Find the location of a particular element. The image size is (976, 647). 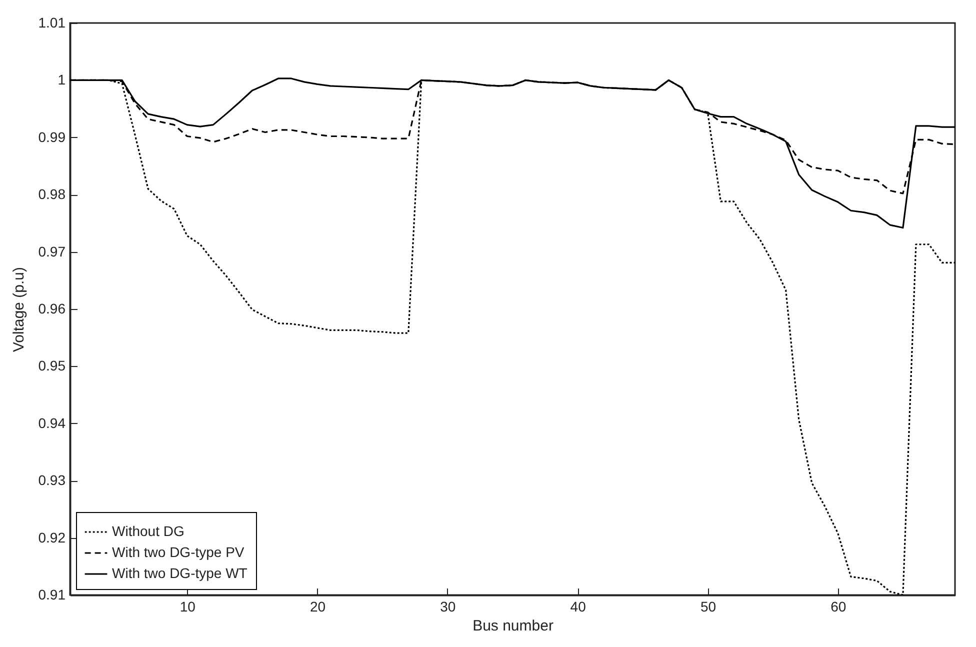

x-tick-label: 10 is located at coordinates (188, 606).